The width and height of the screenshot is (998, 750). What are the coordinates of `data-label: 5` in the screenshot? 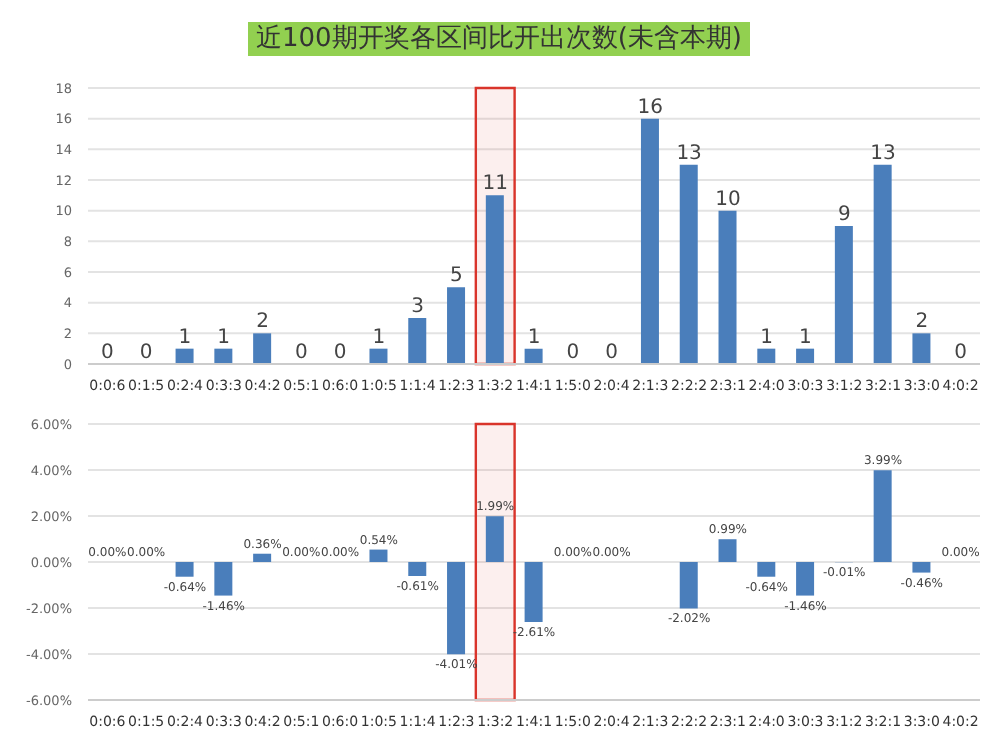 It's located at (456, 276).